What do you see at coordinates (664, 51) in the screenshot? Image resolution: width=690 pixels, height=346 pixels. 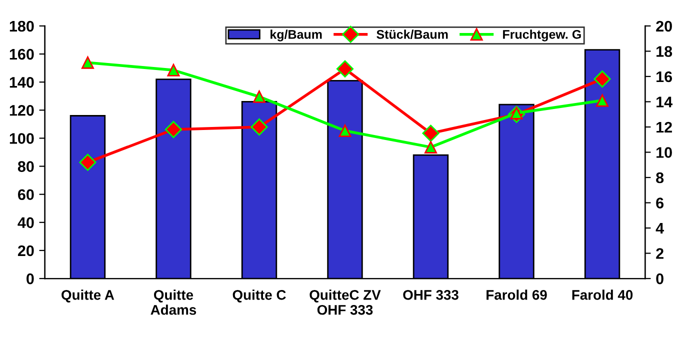 I see `y2-tick-label: 18` at bounding box center [664, 51].